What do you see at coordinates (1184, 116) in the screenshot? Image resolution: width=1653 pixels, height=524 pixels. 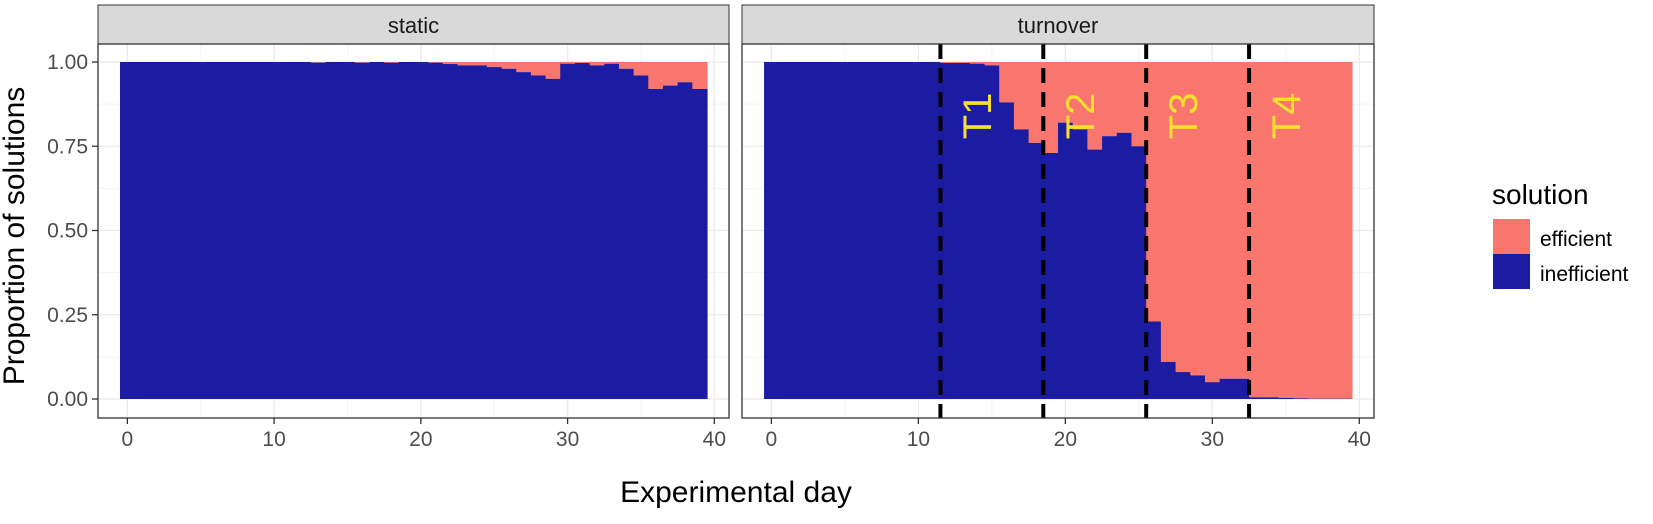 I see `annotation-T3: T3` at bounding box center [1184, 116].